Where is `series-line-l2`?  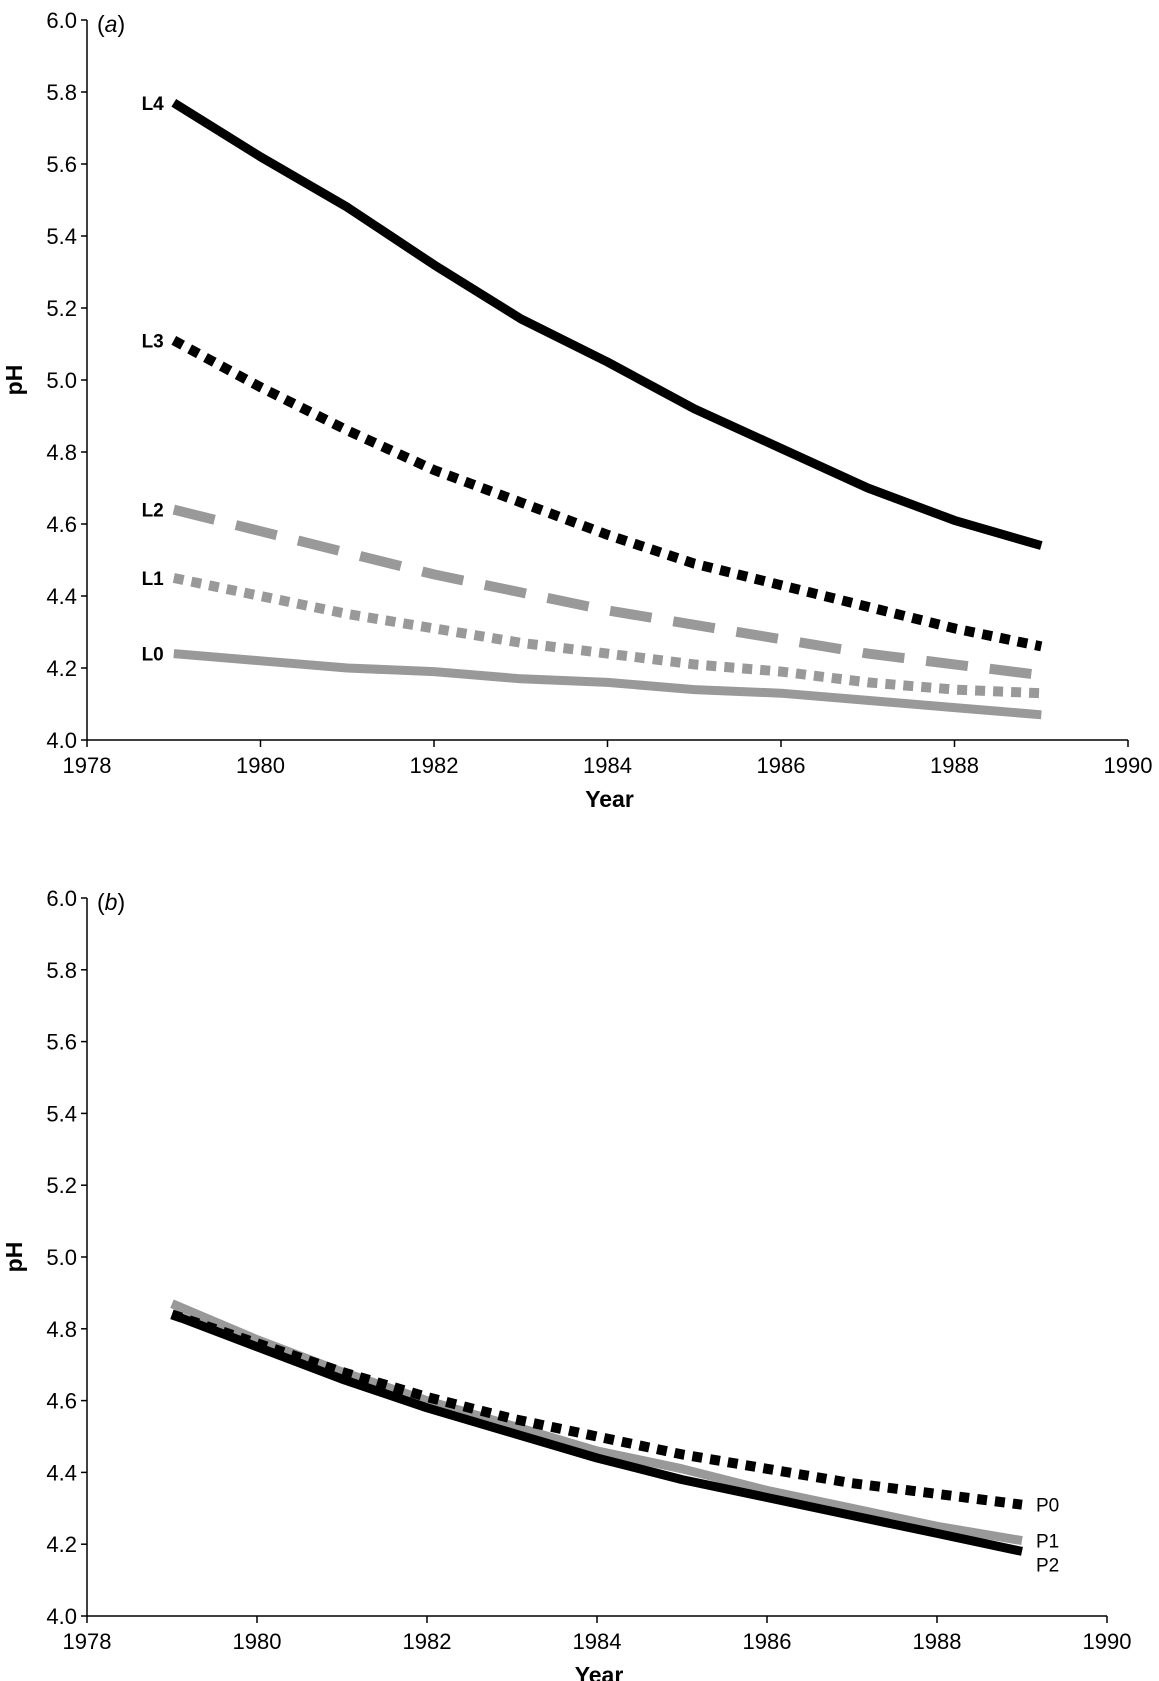
series-line-l2 is located at coordinates (607, 592).